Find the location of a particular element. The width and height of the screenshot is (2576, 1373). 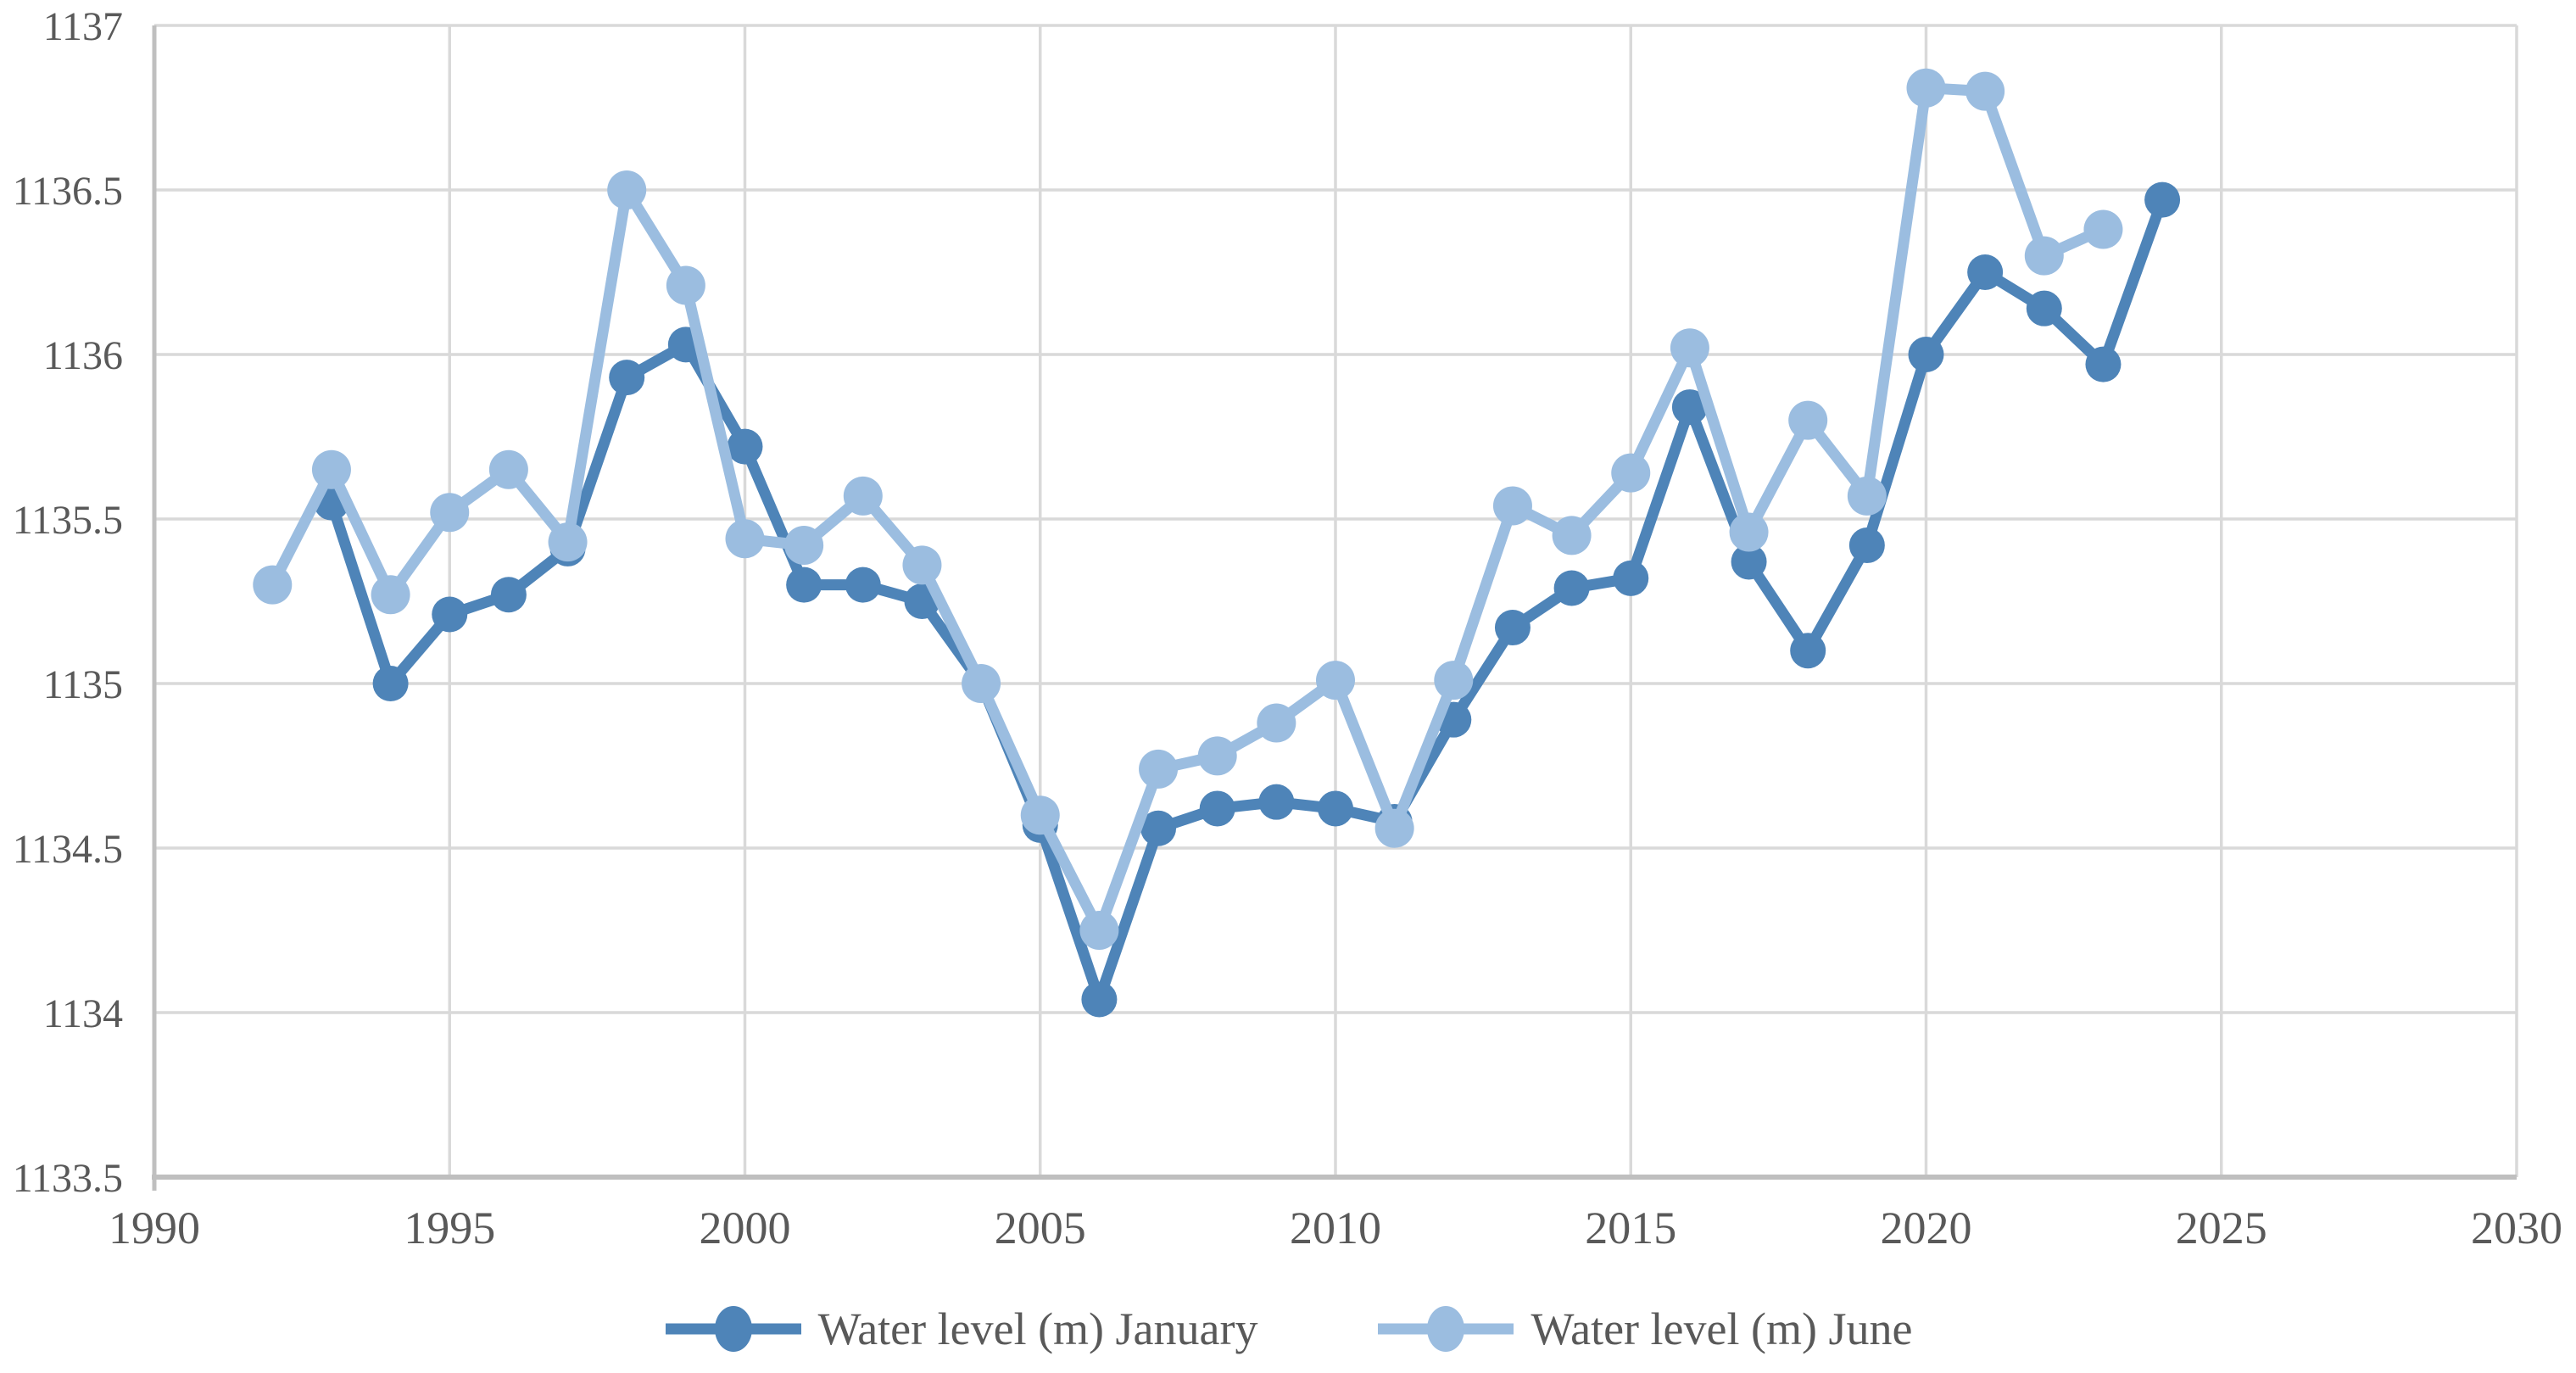

y-axis-tick-label: 1134 is located at coordinates (83, 1013).